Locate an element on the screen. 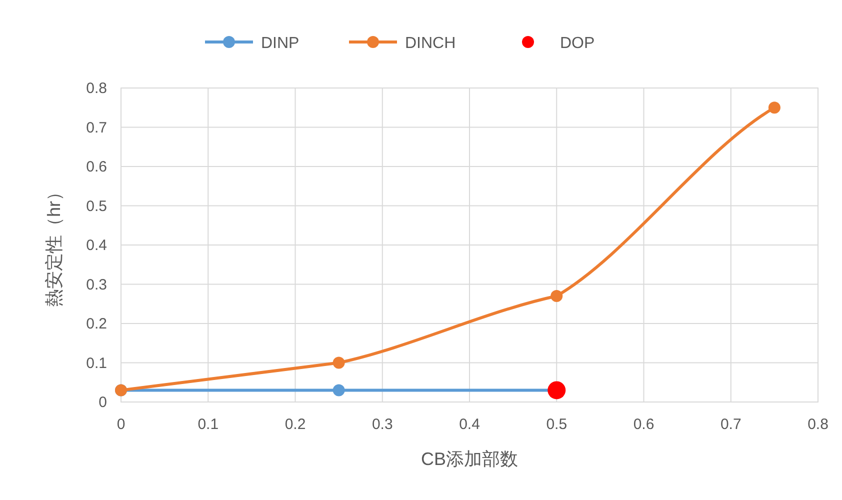 Image resolution: width=842 pixels, height=500 pixels. x-tick-label: 0.7 is located at coordinates (731, 424).